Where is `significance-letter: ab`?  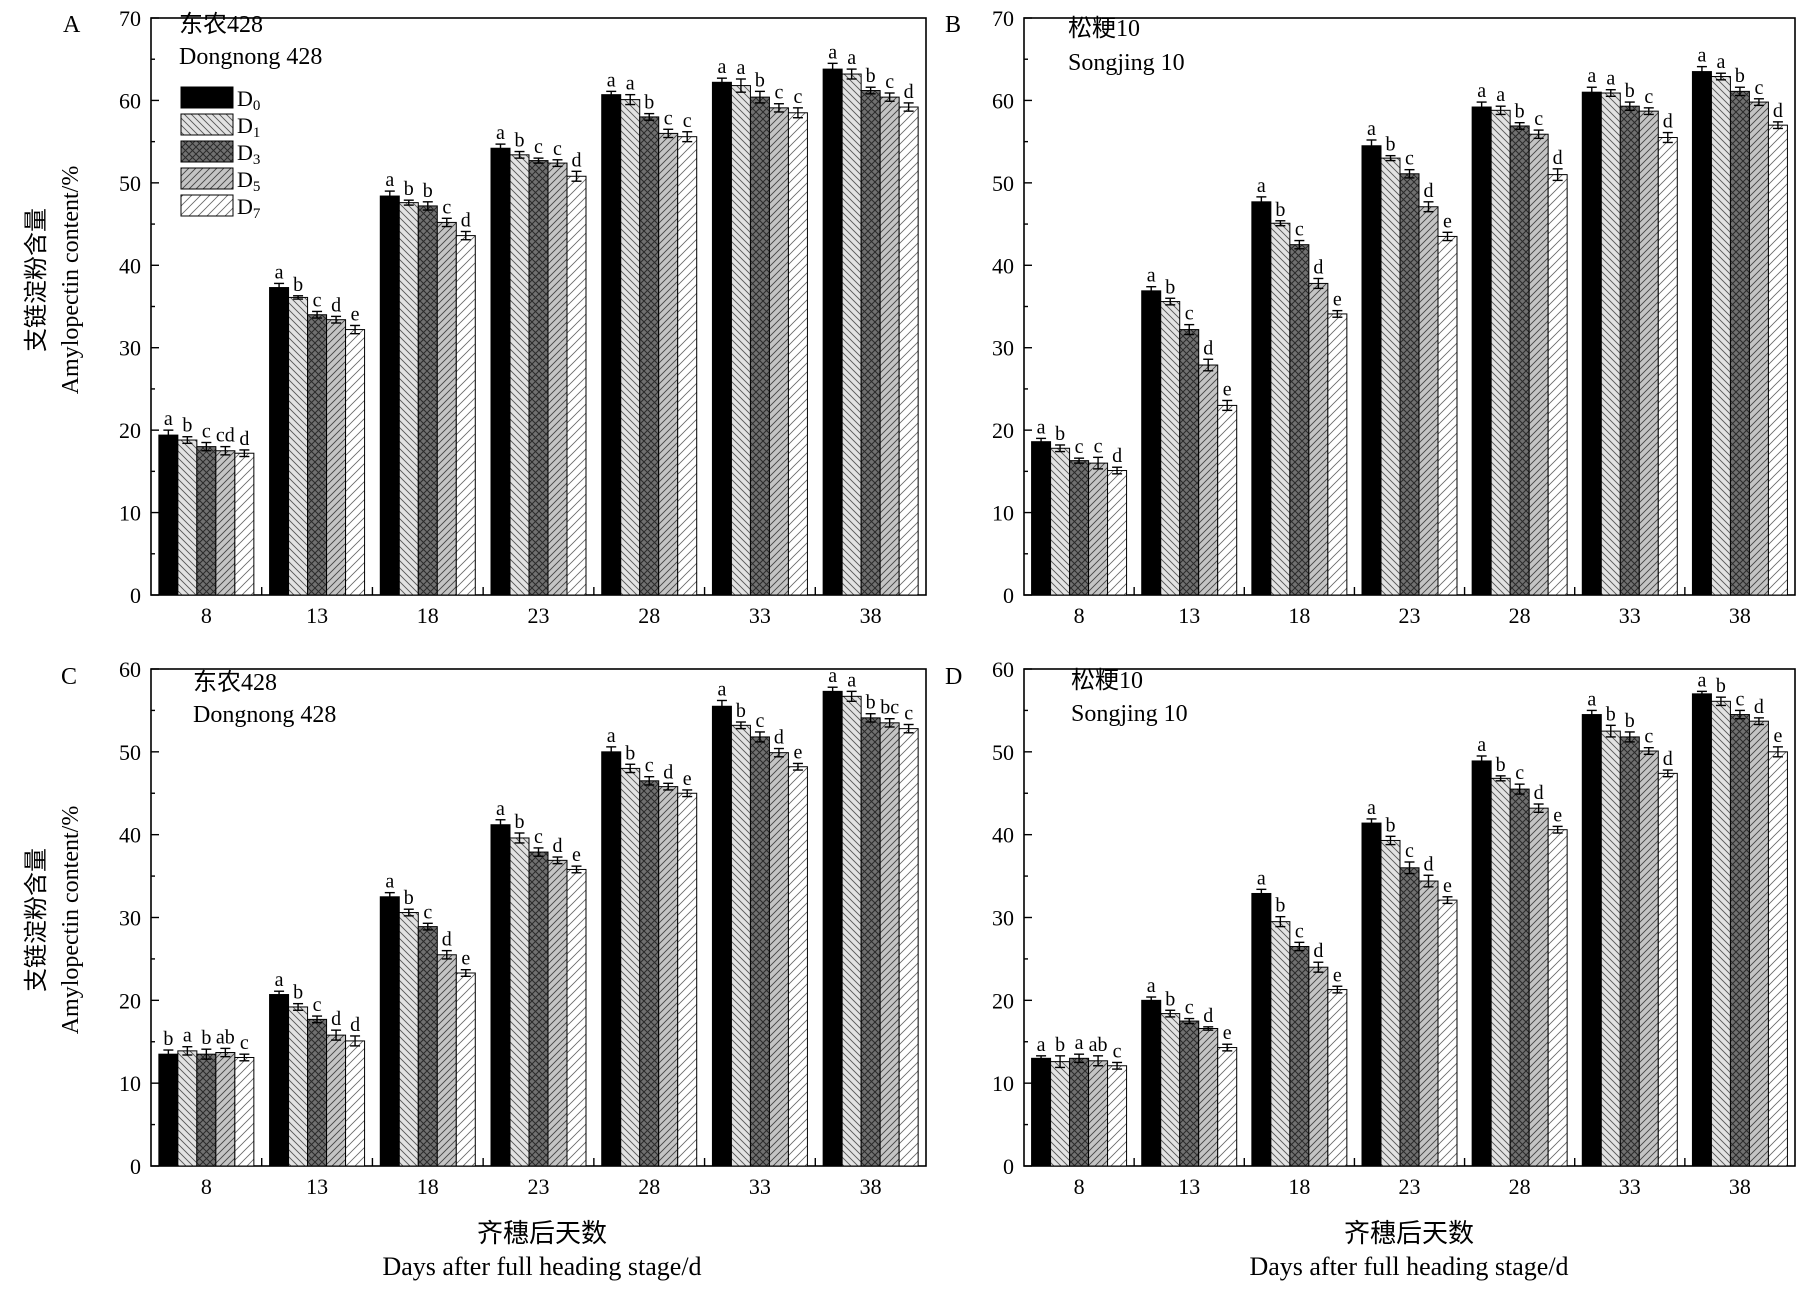 significance-letter: ab is located at coordinates (1098, 1045).